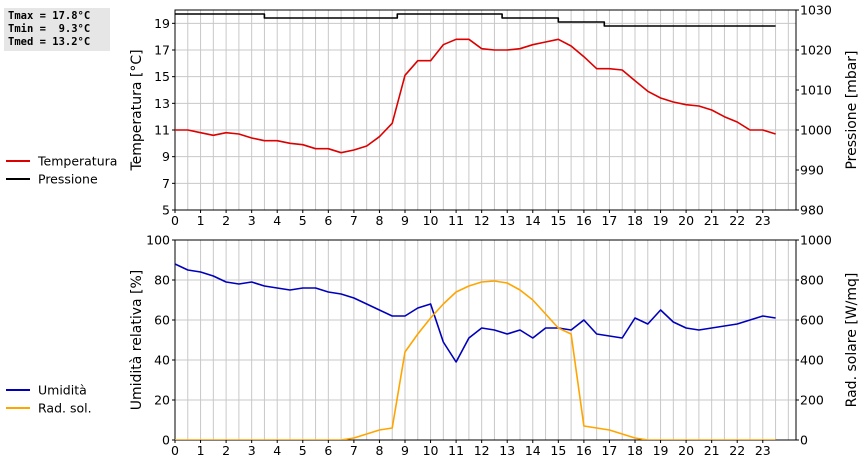  I want to click on y-left-tick-label: 17, so click(162, 50).